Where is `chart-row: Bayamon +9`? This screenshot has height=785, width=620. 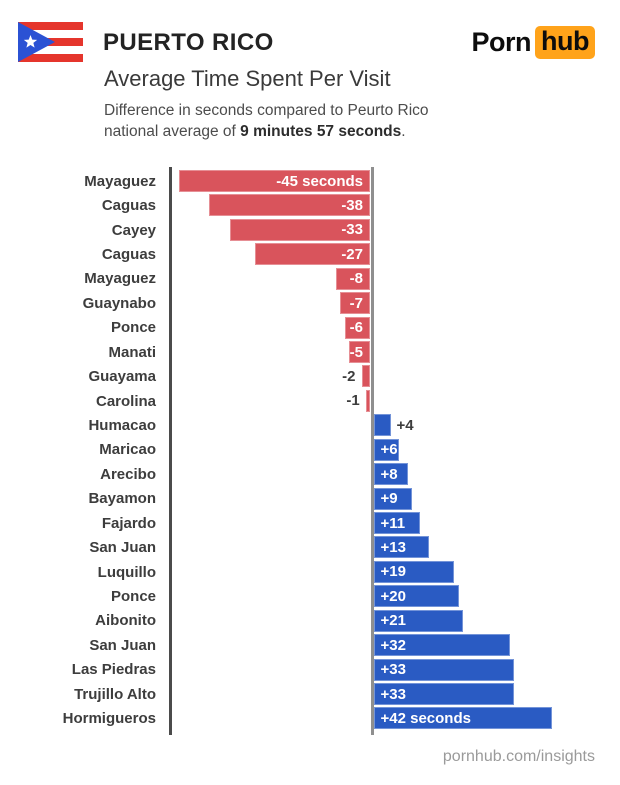 chart-row: Bayamon +9 is located at coordinates (310, 499).